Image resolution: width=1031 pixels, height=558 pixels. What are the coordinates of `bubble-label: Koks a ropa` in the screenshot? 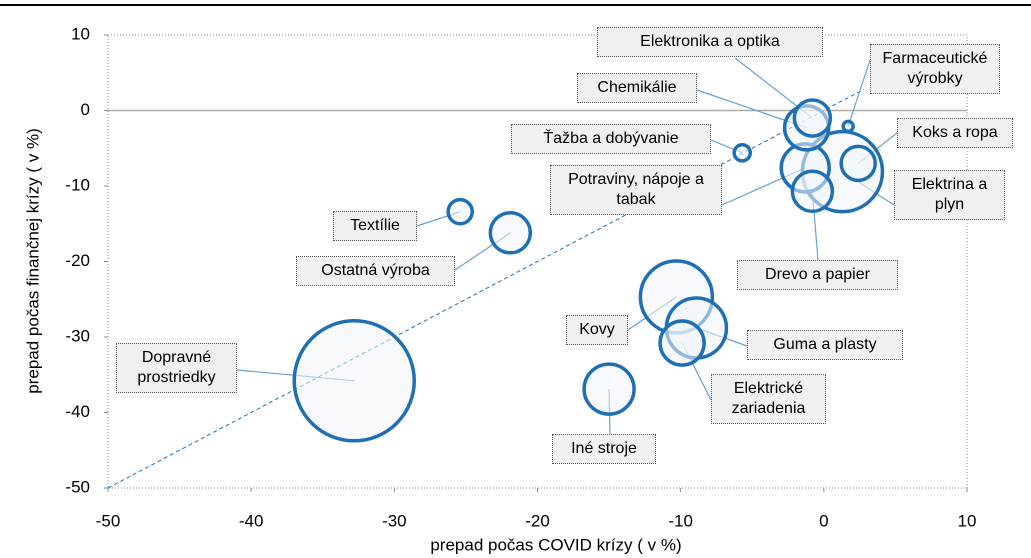 It's located at (955, 133).